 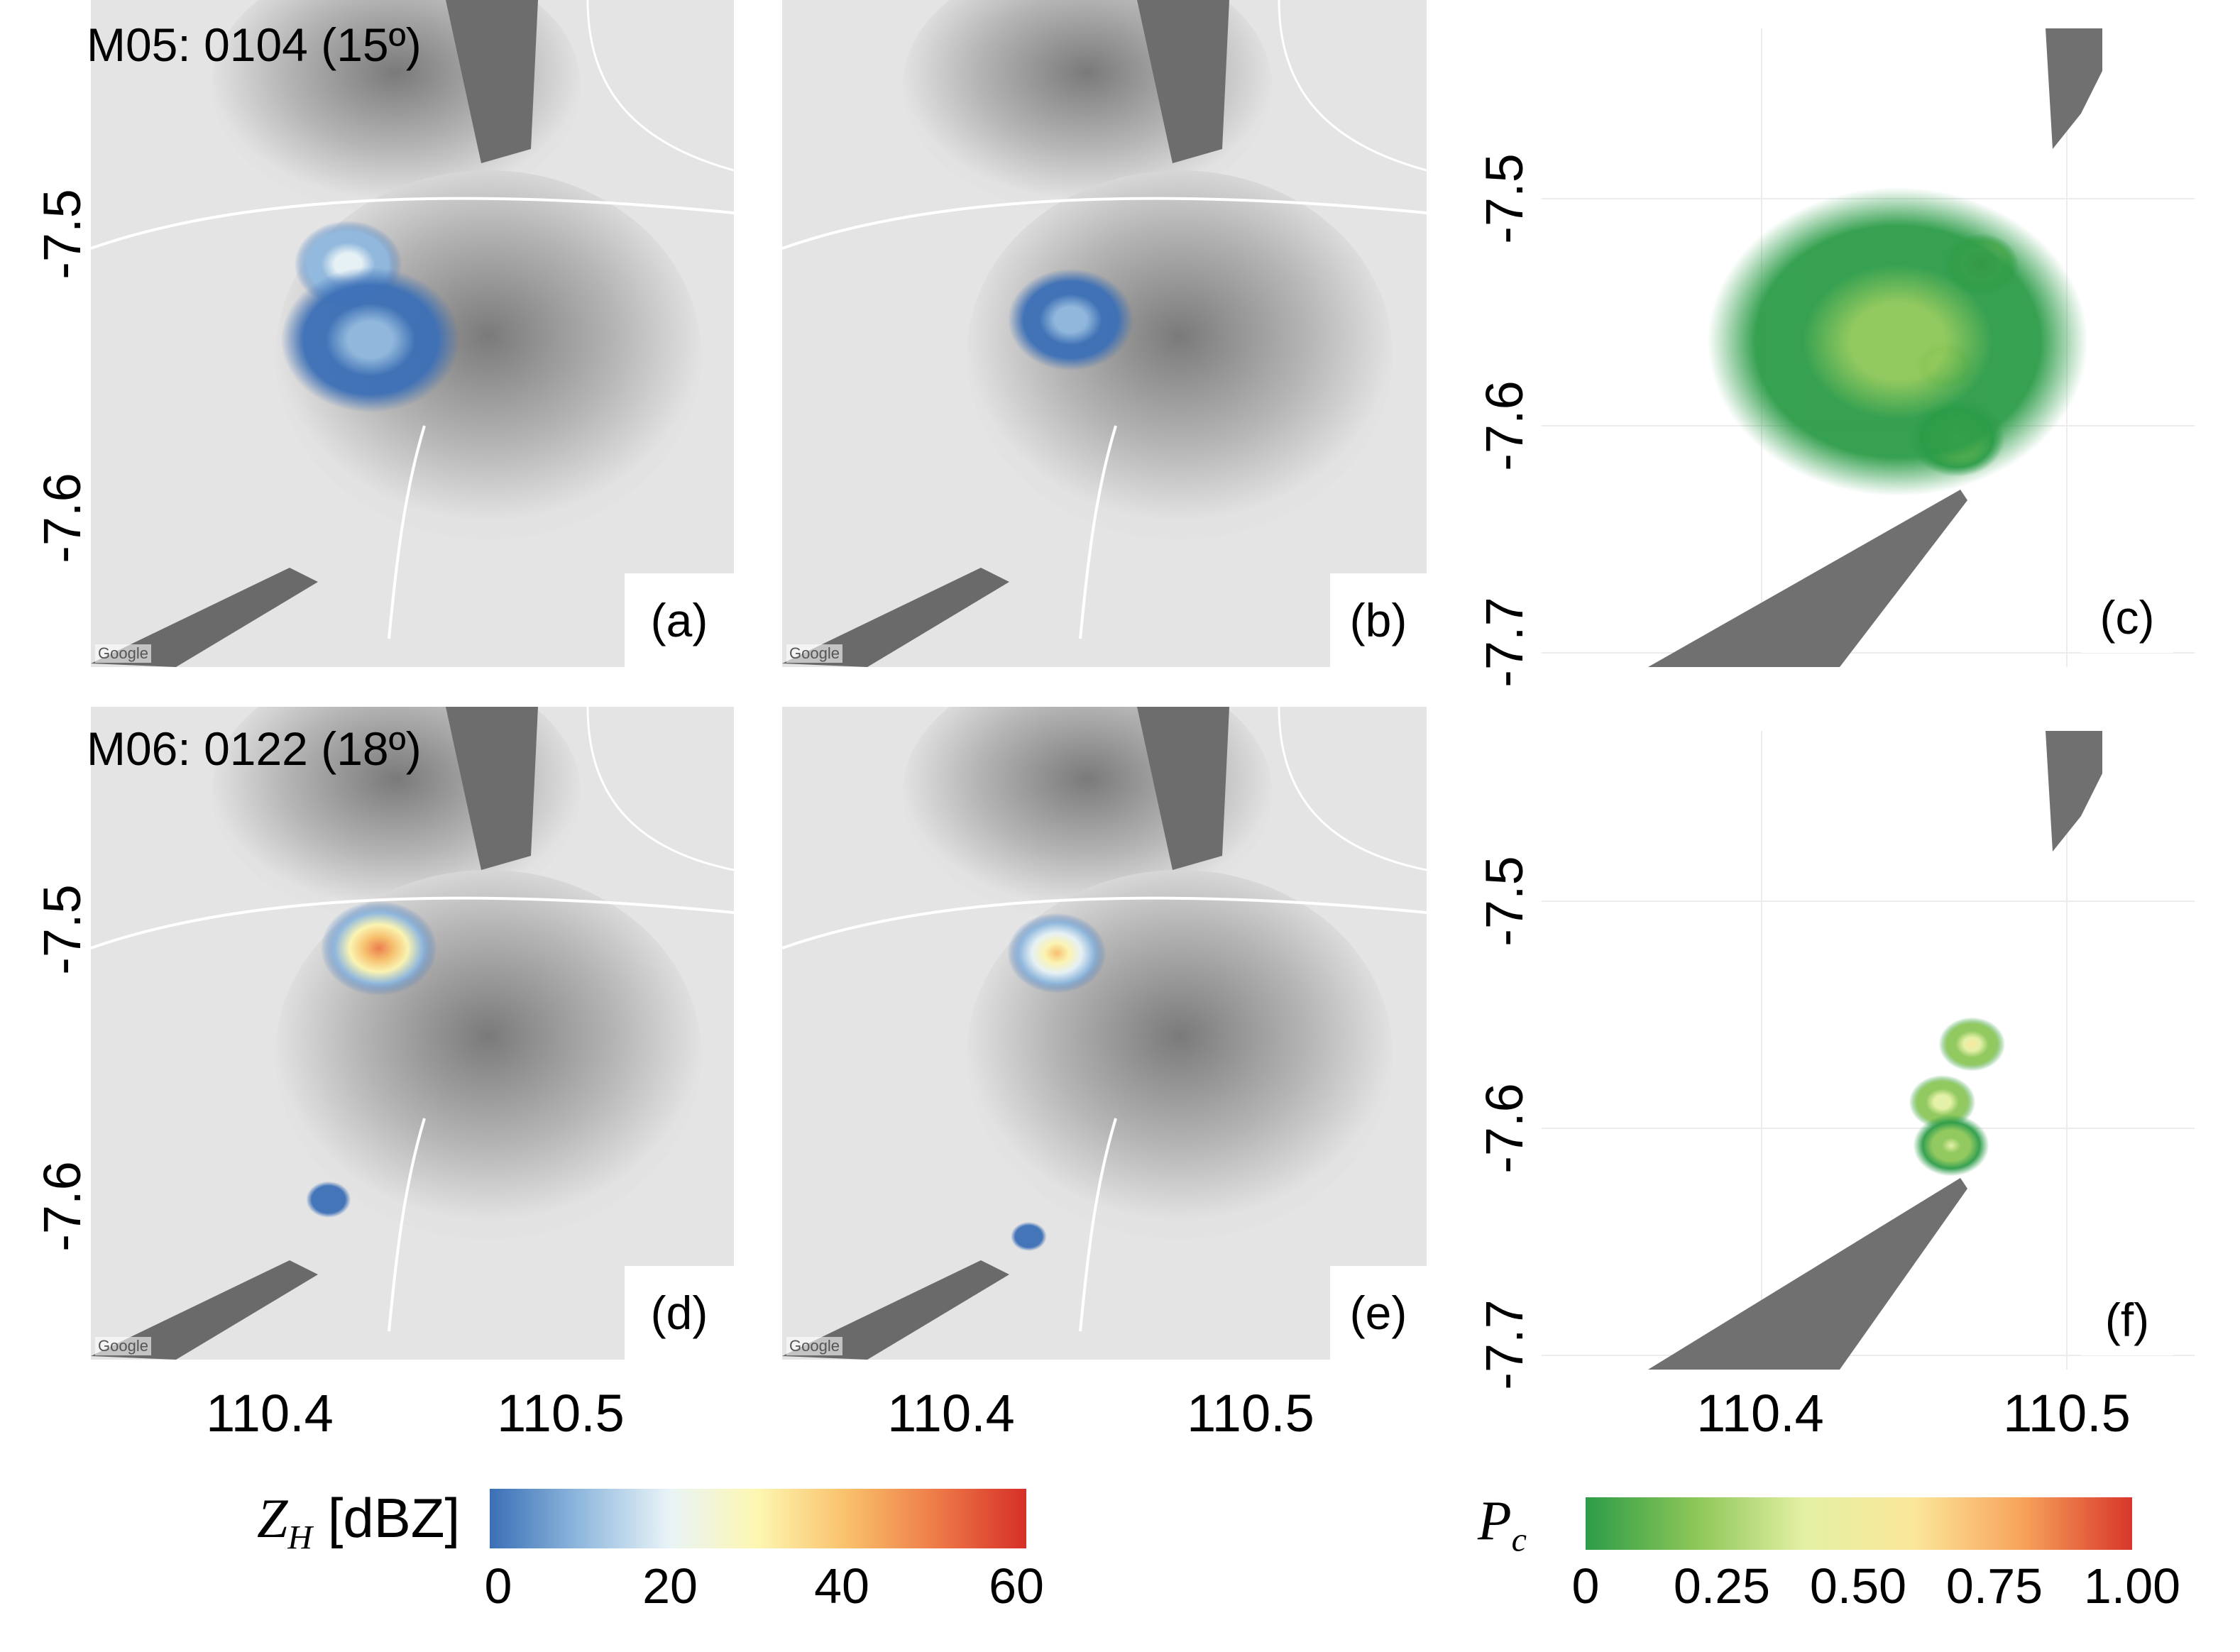 I want to click on ytick-f-7.6: -7.6, so click(x=1505, y=1128).